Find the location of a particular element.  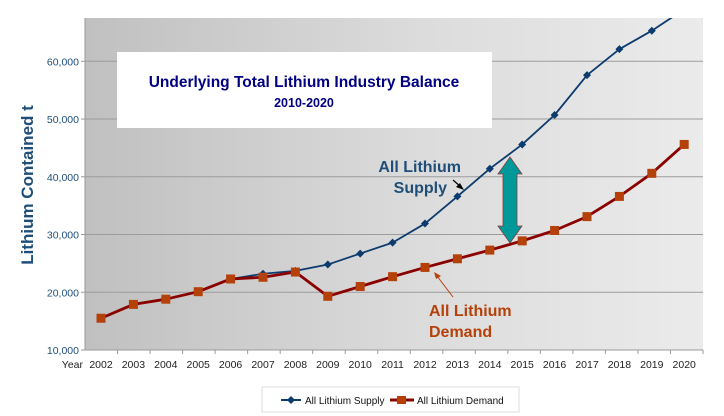

y-tick-label: 30,000 is located at coordinates (63, 236).